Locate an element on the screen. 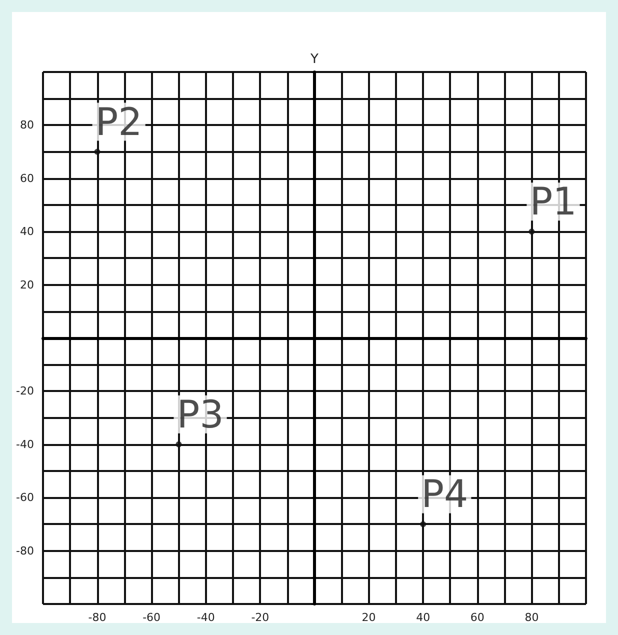  y-tick-label: -40 is located at coordinates (25, 444).